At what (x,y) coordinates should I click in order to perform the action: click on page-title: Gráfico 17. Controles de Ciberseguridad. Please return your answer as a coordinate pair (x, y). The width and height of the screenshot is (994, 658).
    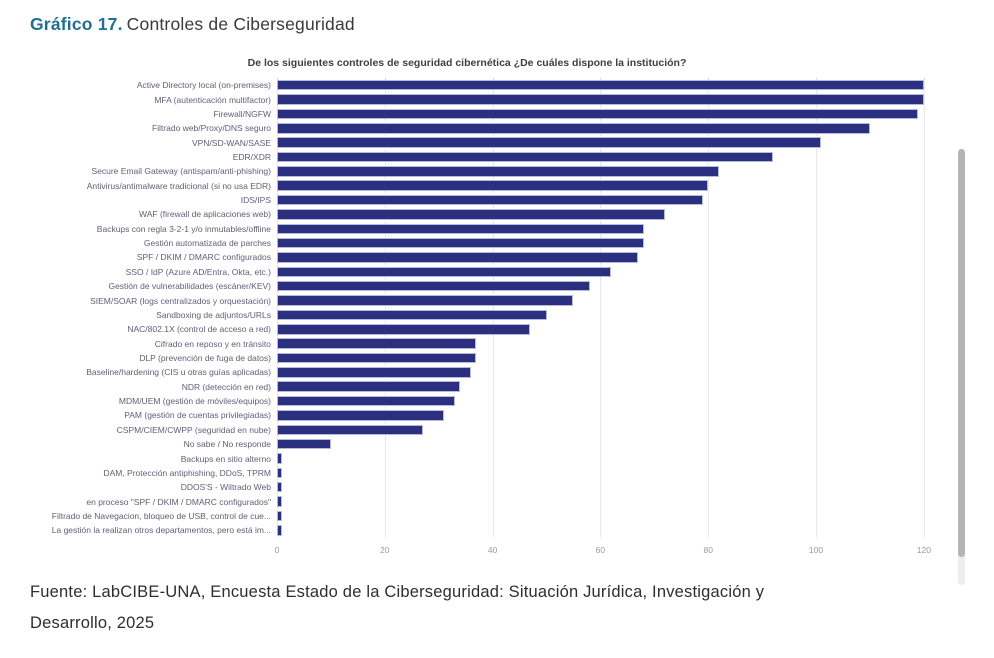
    Looking at the image, I should click on (497, 17).